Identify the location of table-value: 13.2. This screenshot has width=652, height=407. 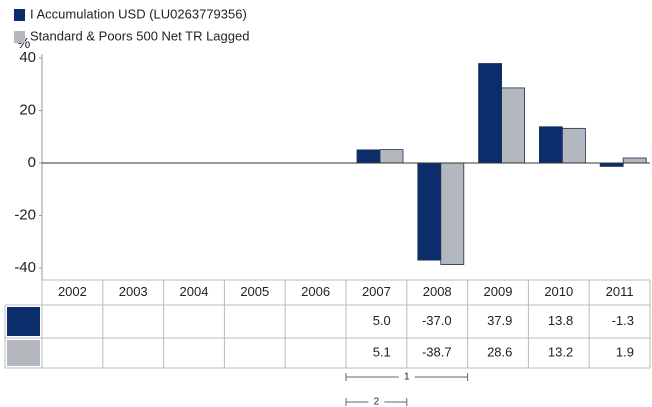
(560, 351).